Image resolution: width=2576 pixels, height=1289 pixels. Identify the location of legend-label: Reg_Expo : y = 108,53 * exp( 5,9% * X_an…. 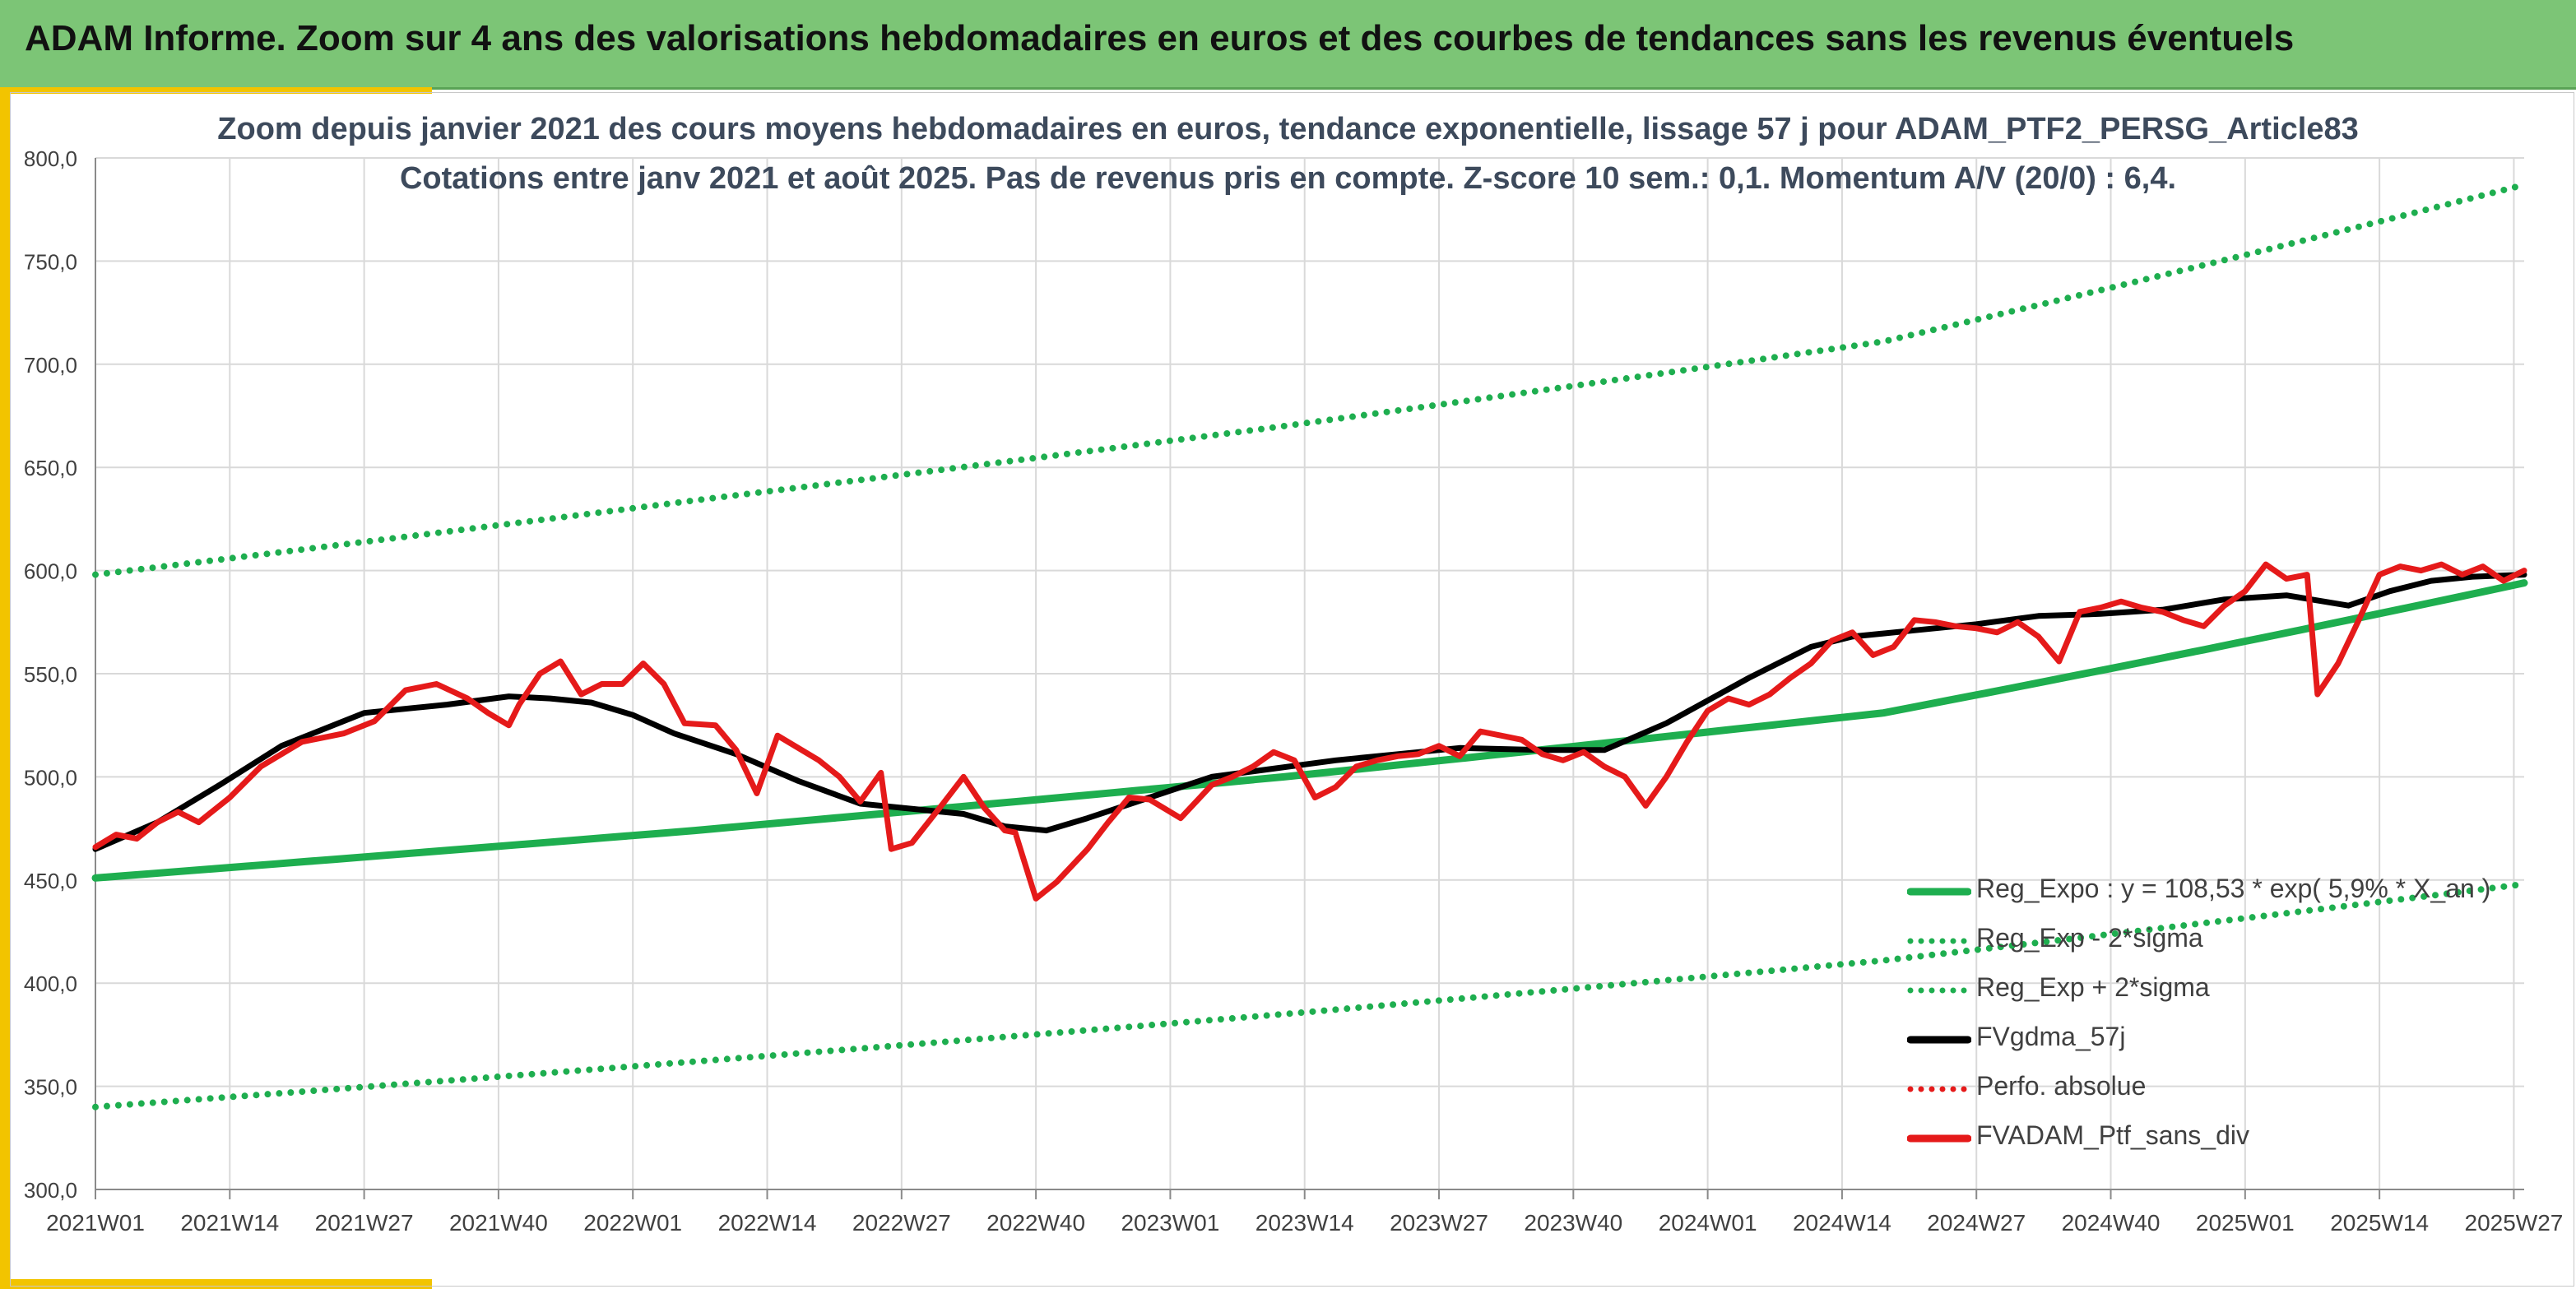
(2233, 888).